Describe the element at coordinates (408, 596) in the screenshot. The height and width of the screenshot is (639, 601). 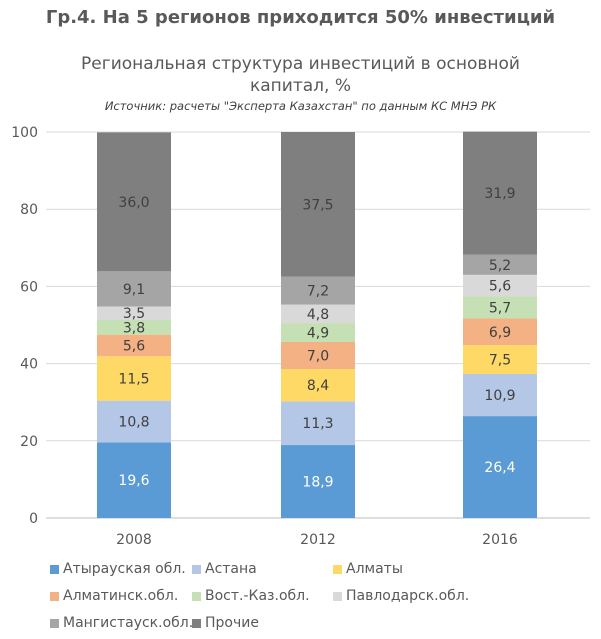
I see `legend-label: Павлодарск.обл.` at that location.